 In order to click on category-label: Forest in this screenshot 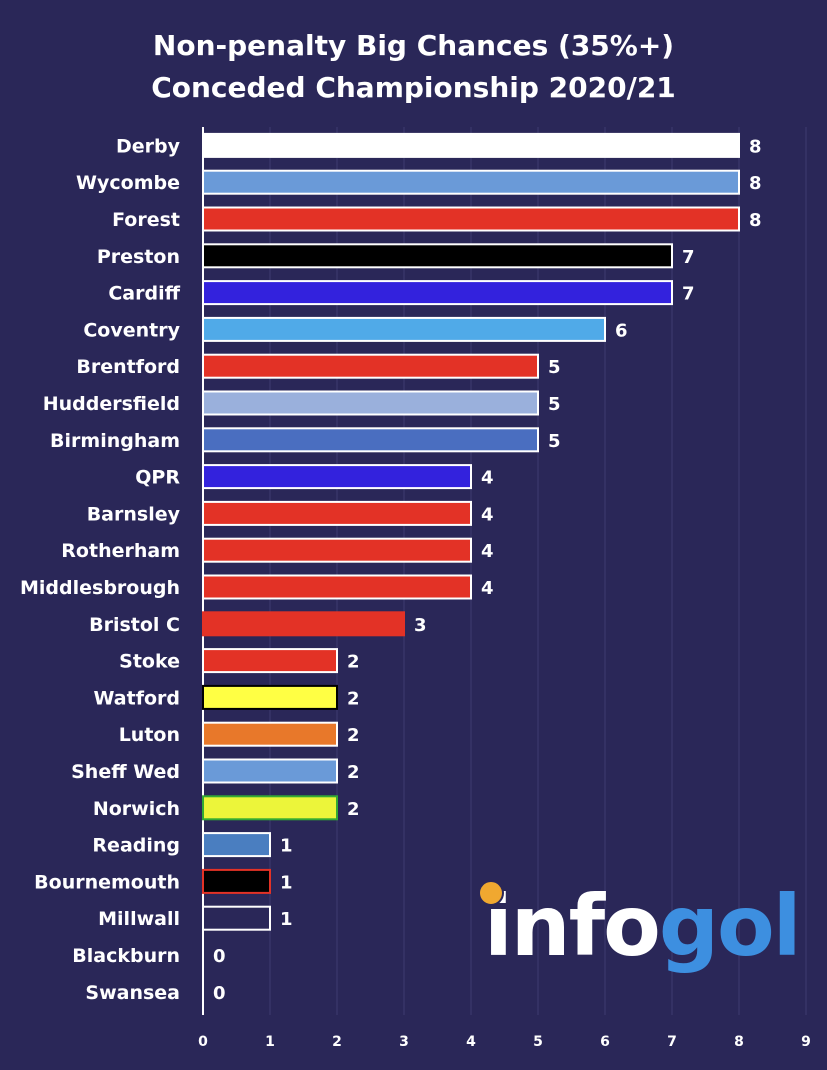, I will do `click(146, 220)`.